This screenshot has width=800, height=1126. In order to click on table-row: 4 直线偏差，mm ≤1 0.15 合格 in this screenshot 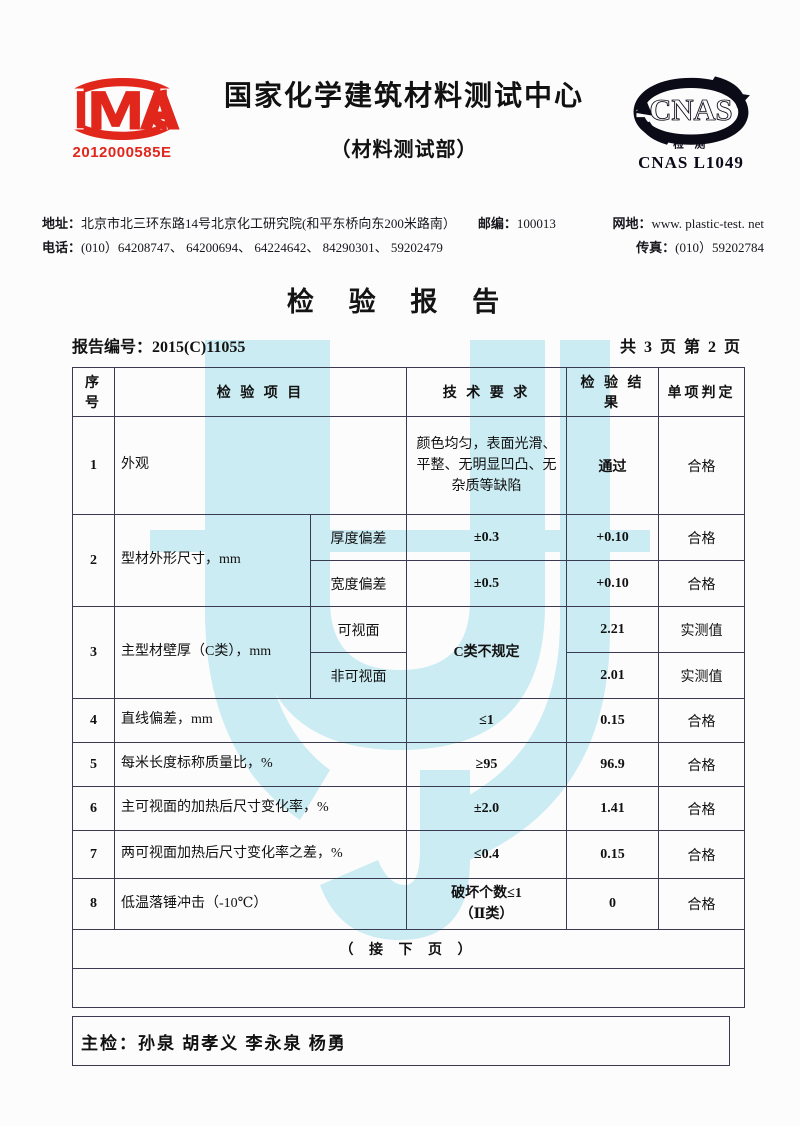, I will do `click(408, 721)`.